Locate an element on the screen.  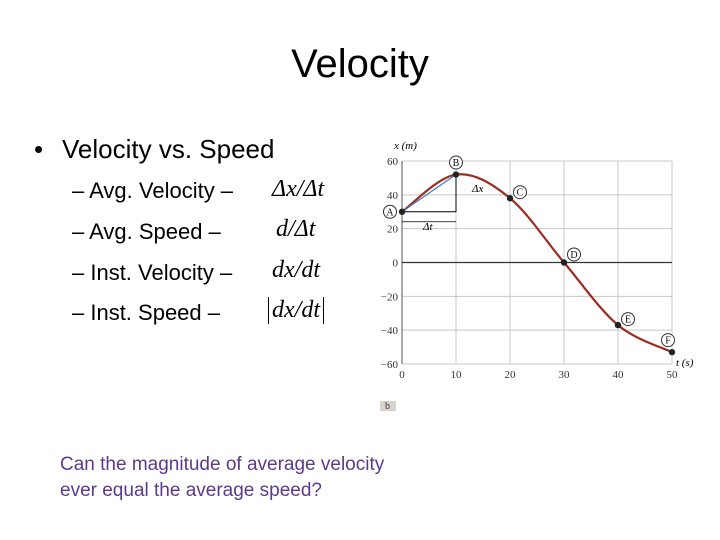
data-point-d is located at coordinates (564, 262).